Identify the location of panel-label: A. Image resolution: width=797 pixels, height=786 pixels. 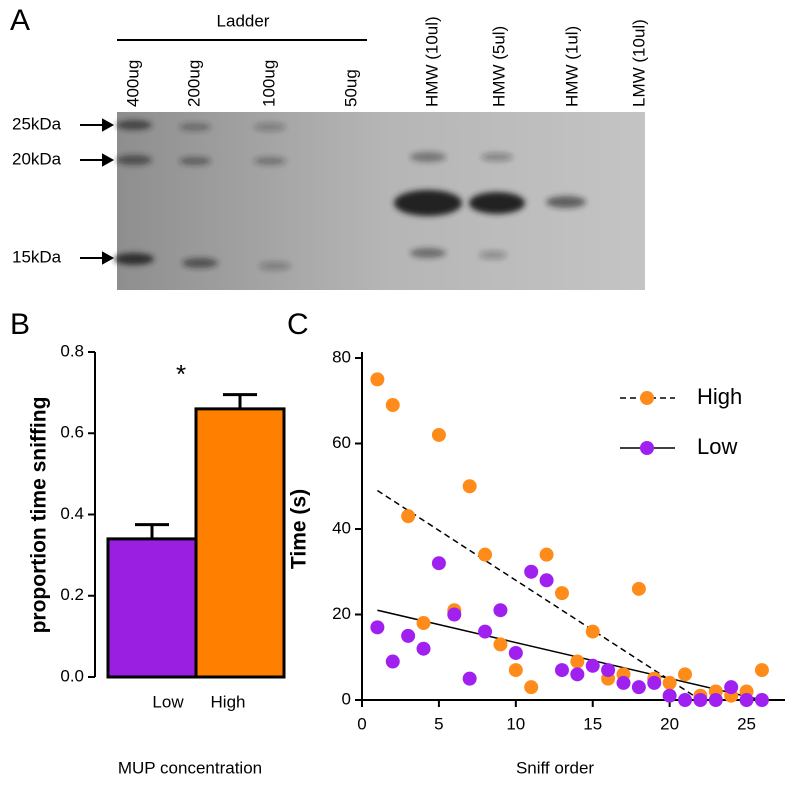
(20, 20).